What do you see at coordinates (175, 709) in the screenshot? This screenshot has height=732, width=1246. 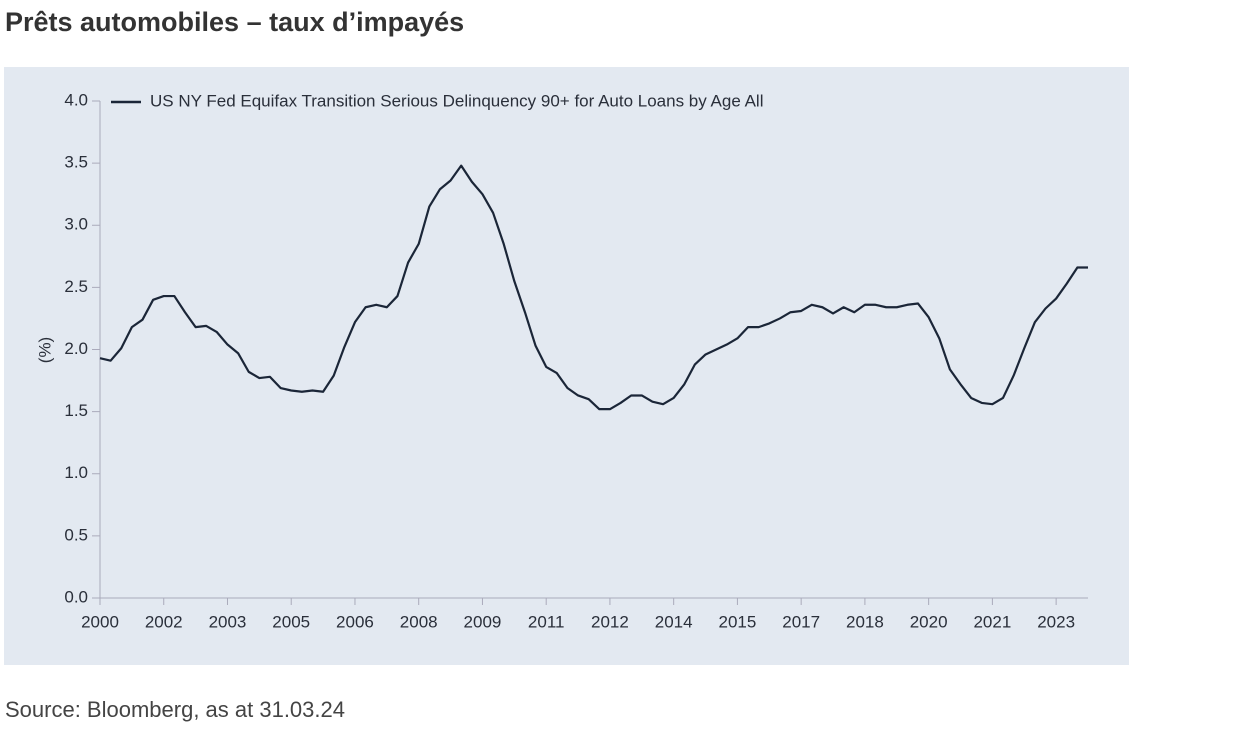 I see `source-note: Source: Bloomberg, as at 31.03.24` at bounding box center [175, 709].